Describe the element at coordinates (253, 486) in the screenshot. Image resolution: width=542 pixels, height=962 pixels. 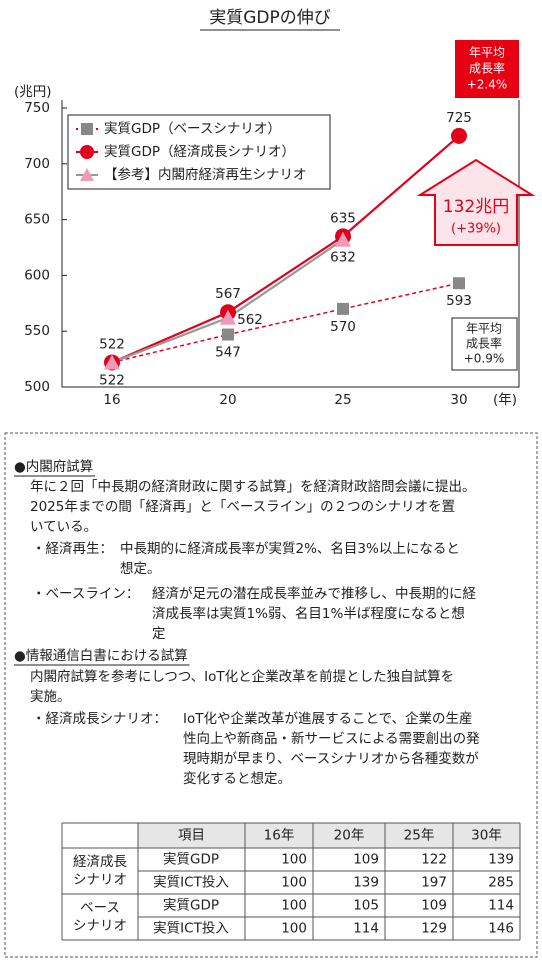
I see `paragraph-line: 年に２回「中長期の経済財政に関する試算」を経済財政諮問会議に提出。` at that location.